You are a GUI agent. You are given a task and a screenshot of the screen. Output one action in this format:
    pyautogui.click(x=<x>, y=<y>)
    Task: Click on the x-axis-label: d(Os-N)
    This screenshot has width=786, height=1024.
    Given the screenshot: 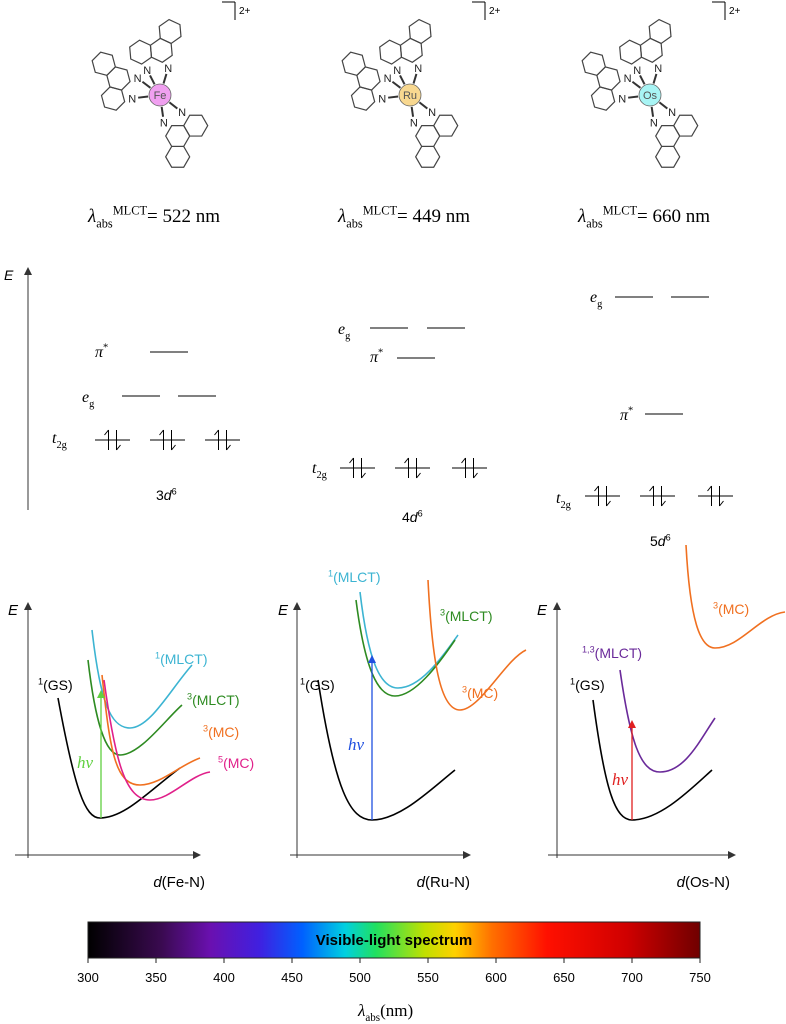 What is the action you would take?
    pyautogui.click(x=703, y=882)
    